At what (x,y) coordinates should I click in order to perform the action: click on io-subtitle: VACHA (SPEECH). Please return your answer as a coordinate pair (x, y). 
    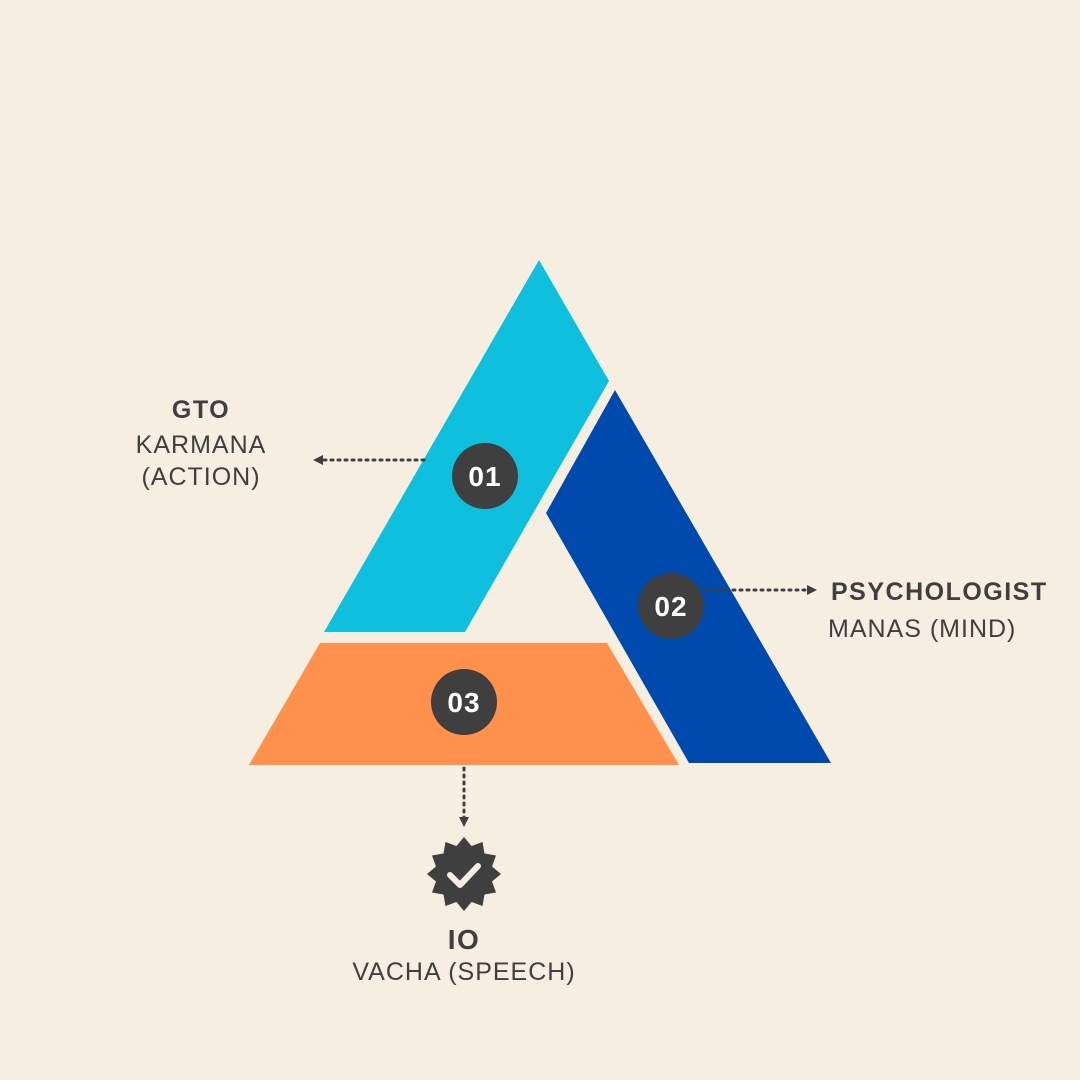
    Looking at the image, I should click on (464, 971).